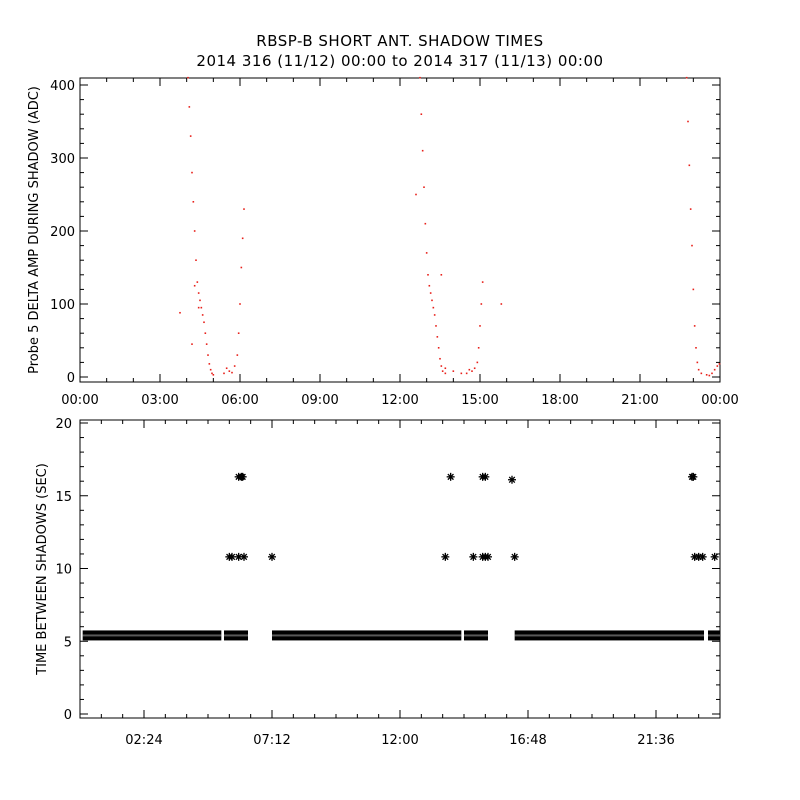 Image resolution: width=800 pixels, height=800 pixels. I want to click on x-tick-label: 07:12, so click(271, 740).